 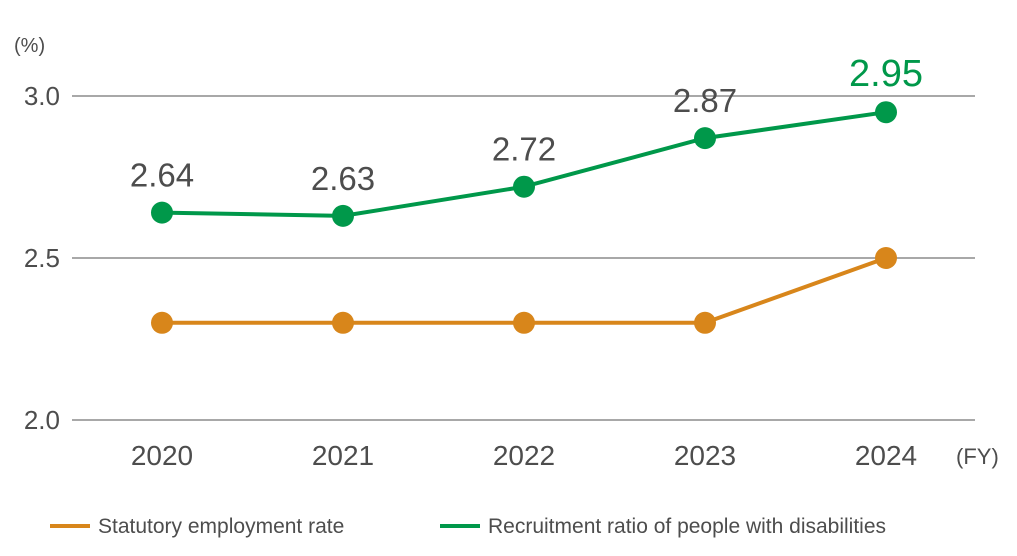 I want to click on y-tick-label: 2.0, so click(x=42, y=420).